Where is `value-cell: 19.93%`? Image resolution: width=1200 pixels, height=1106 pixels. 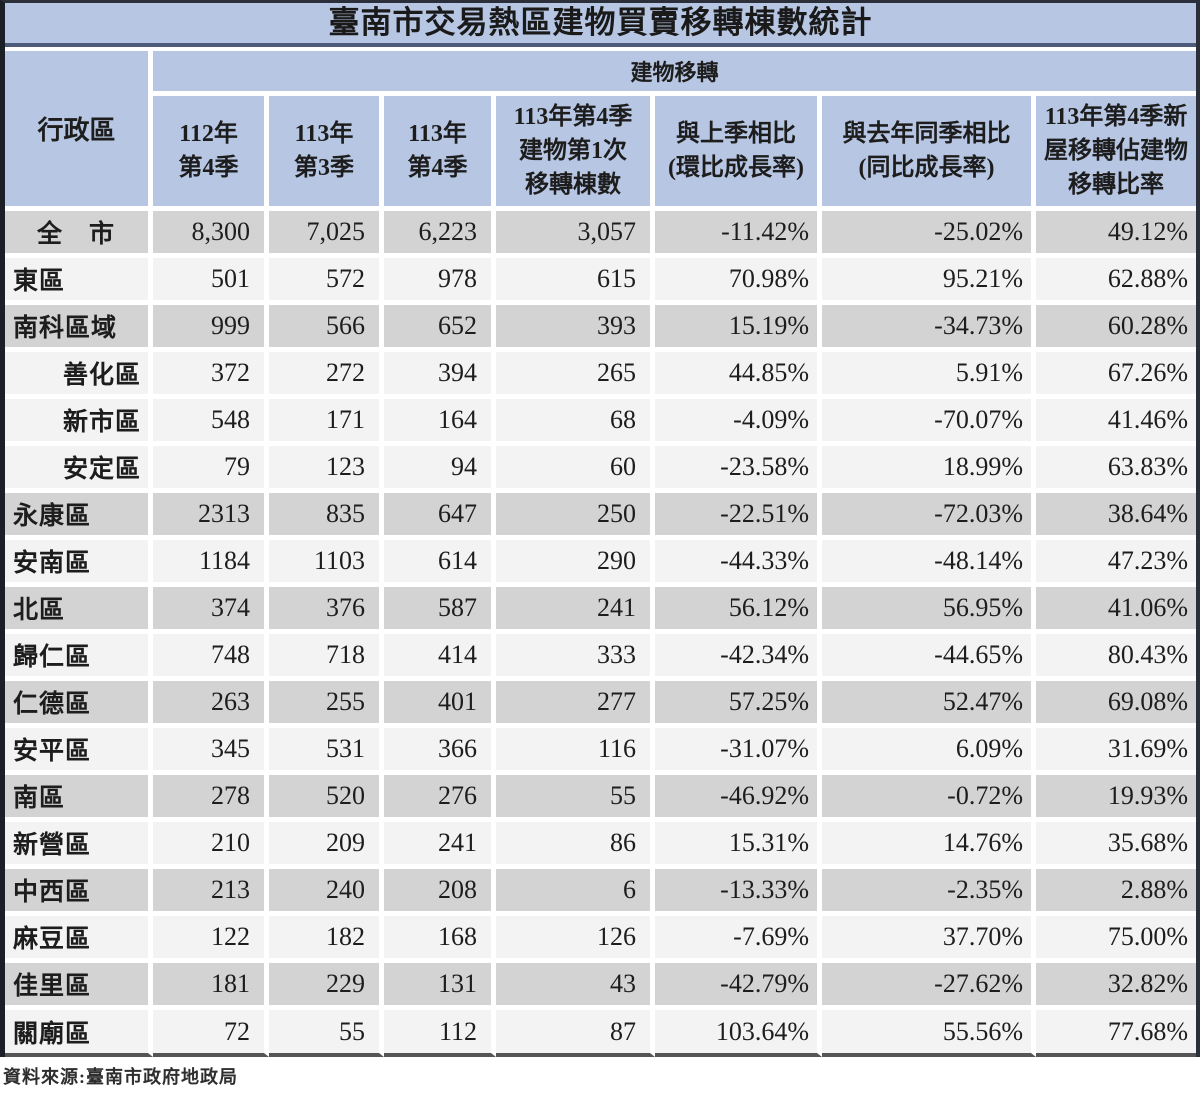 value-cell: 19.93% is located at coordinates (1116, 798).